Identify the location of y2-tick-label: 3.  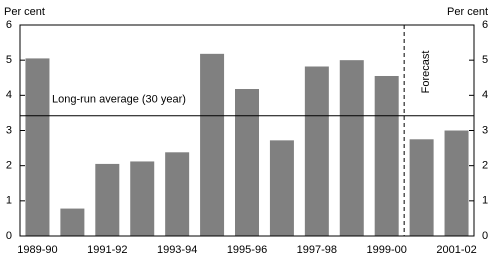
(485, 130).